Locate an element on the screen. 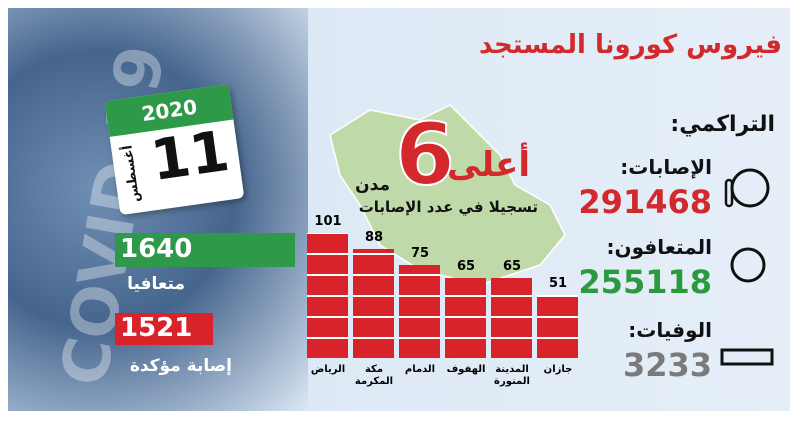 This screenshot has height=423, width=800. category-label: الهفوف is located at coordinates (466, 369).